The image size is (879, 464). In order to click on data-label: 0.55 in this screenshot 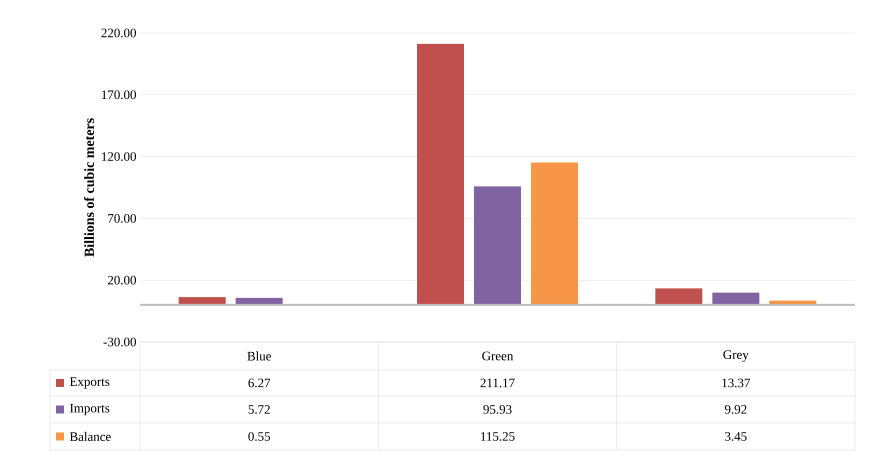, I will do `click(259, 436)`.